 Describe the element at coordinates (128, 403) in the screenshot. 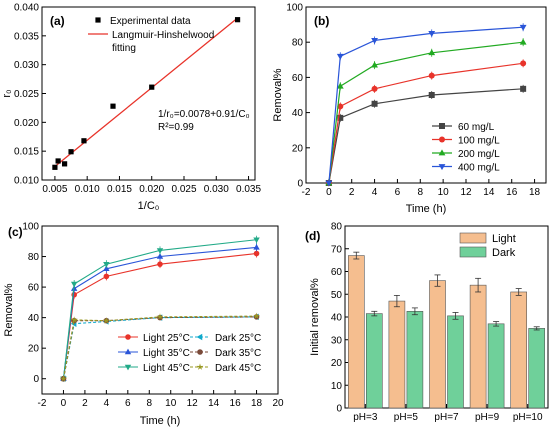

I see `panel-c-xtick-label: 6` at that location.